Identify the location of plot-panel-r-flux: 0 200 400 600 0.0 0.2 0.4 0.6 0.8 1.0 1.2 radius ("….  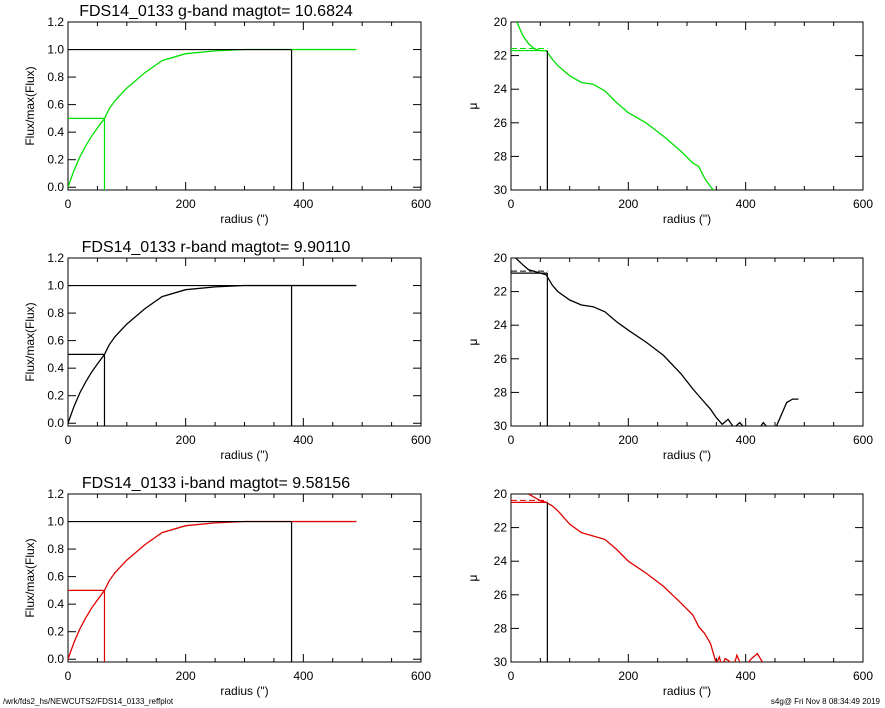
(227, 356).